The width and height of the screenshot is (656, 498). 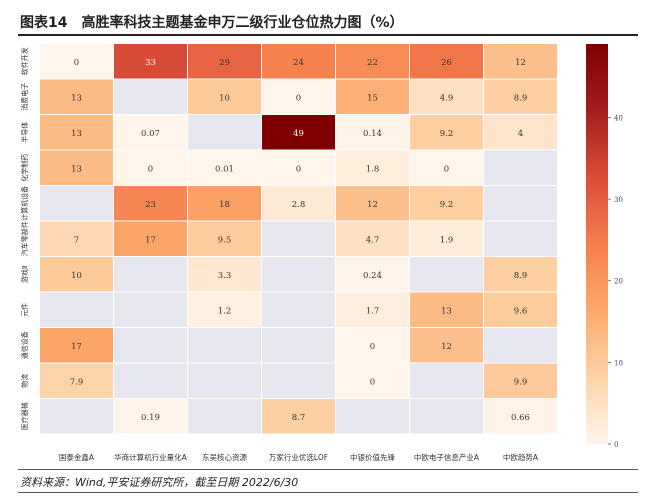 I want to click on footer-rule, so click(x=328, y=469).